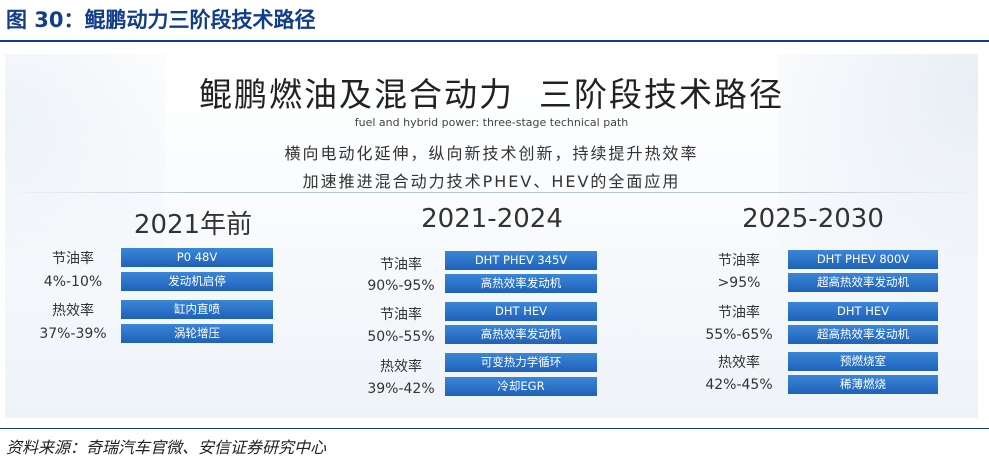 The image size is (989, 468). What do you see at coordinates (401, 367) in the screenshot?
I see `stage-2-metric-3: 热效率` at bounding box center [401, 367].